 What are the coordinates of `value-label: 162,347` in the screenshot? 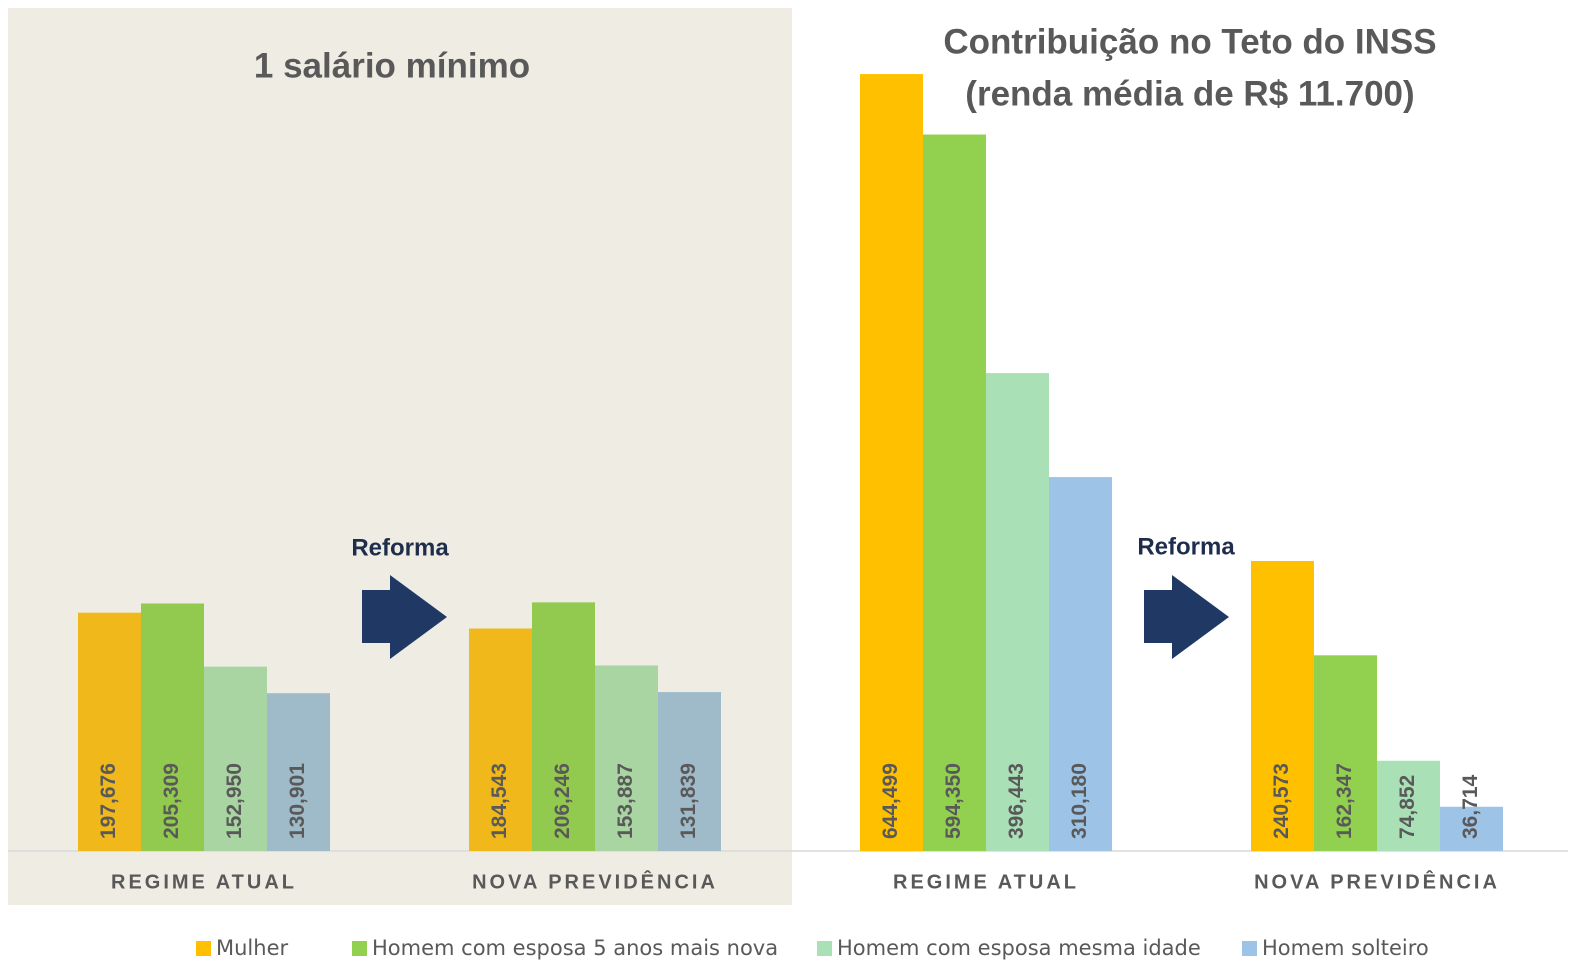 It's located at (1344, 801).